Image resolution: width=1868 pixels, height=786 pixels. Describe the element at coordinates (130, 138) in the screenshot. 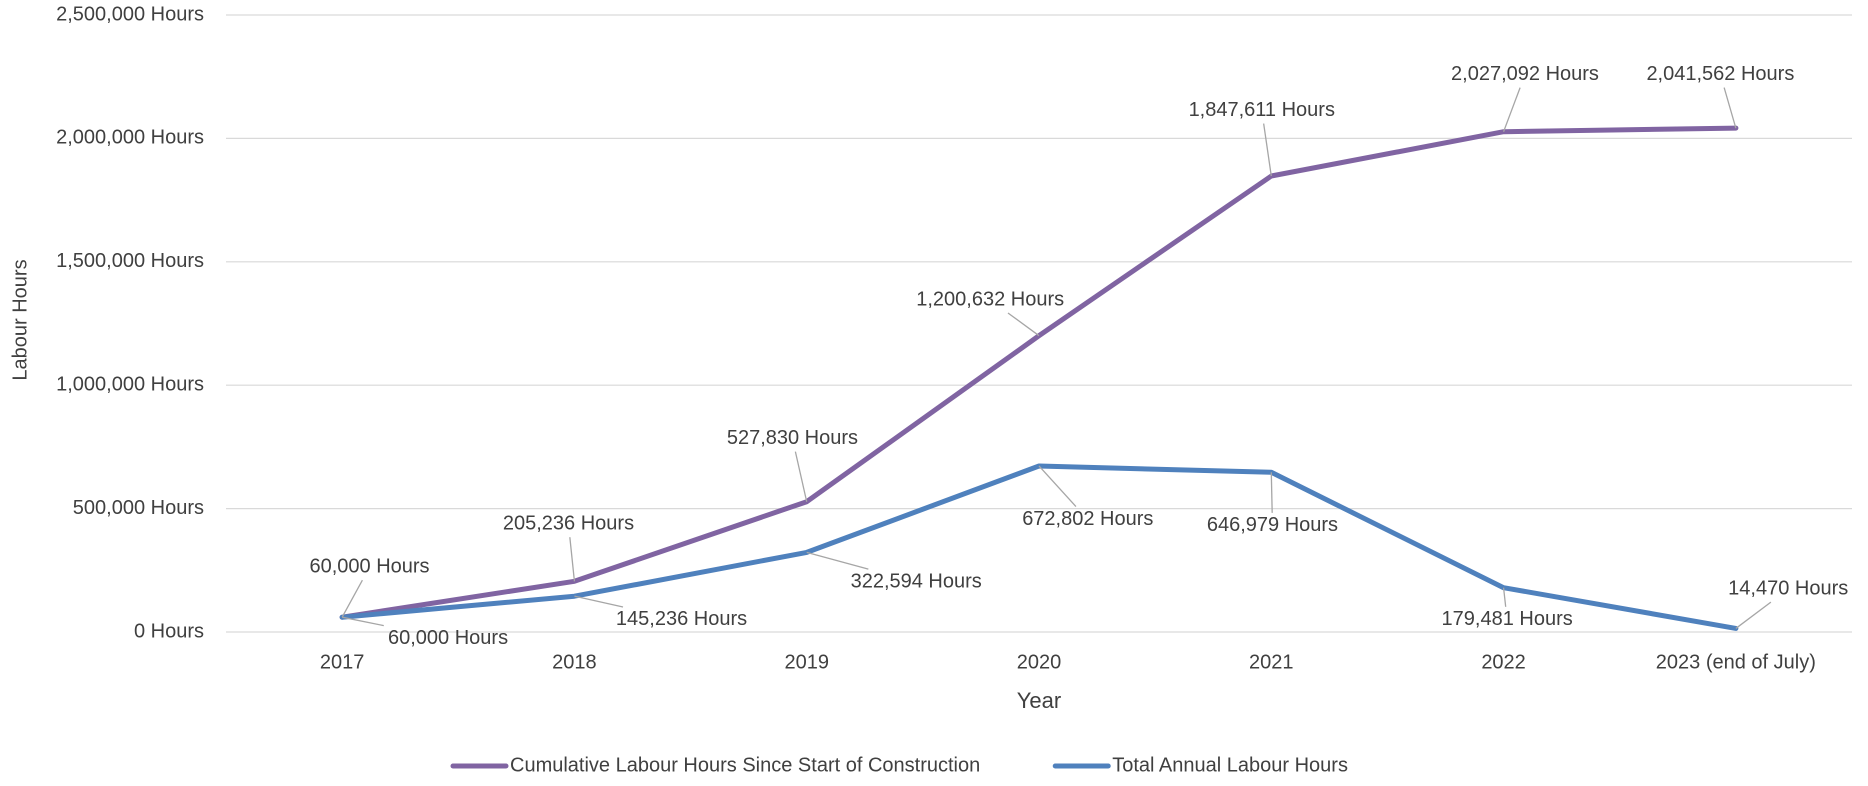

I see `y-tick-label: 2,000,000 Hours` at that location.